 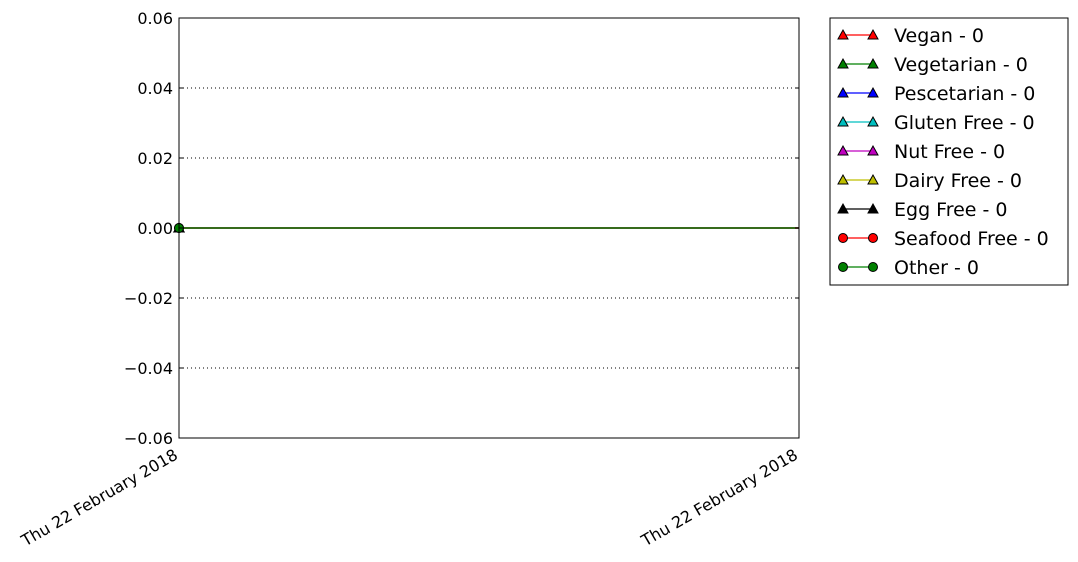 I want to click on x-tick-label-start: Thu 22 February 2018, so click(x=99, y=498).